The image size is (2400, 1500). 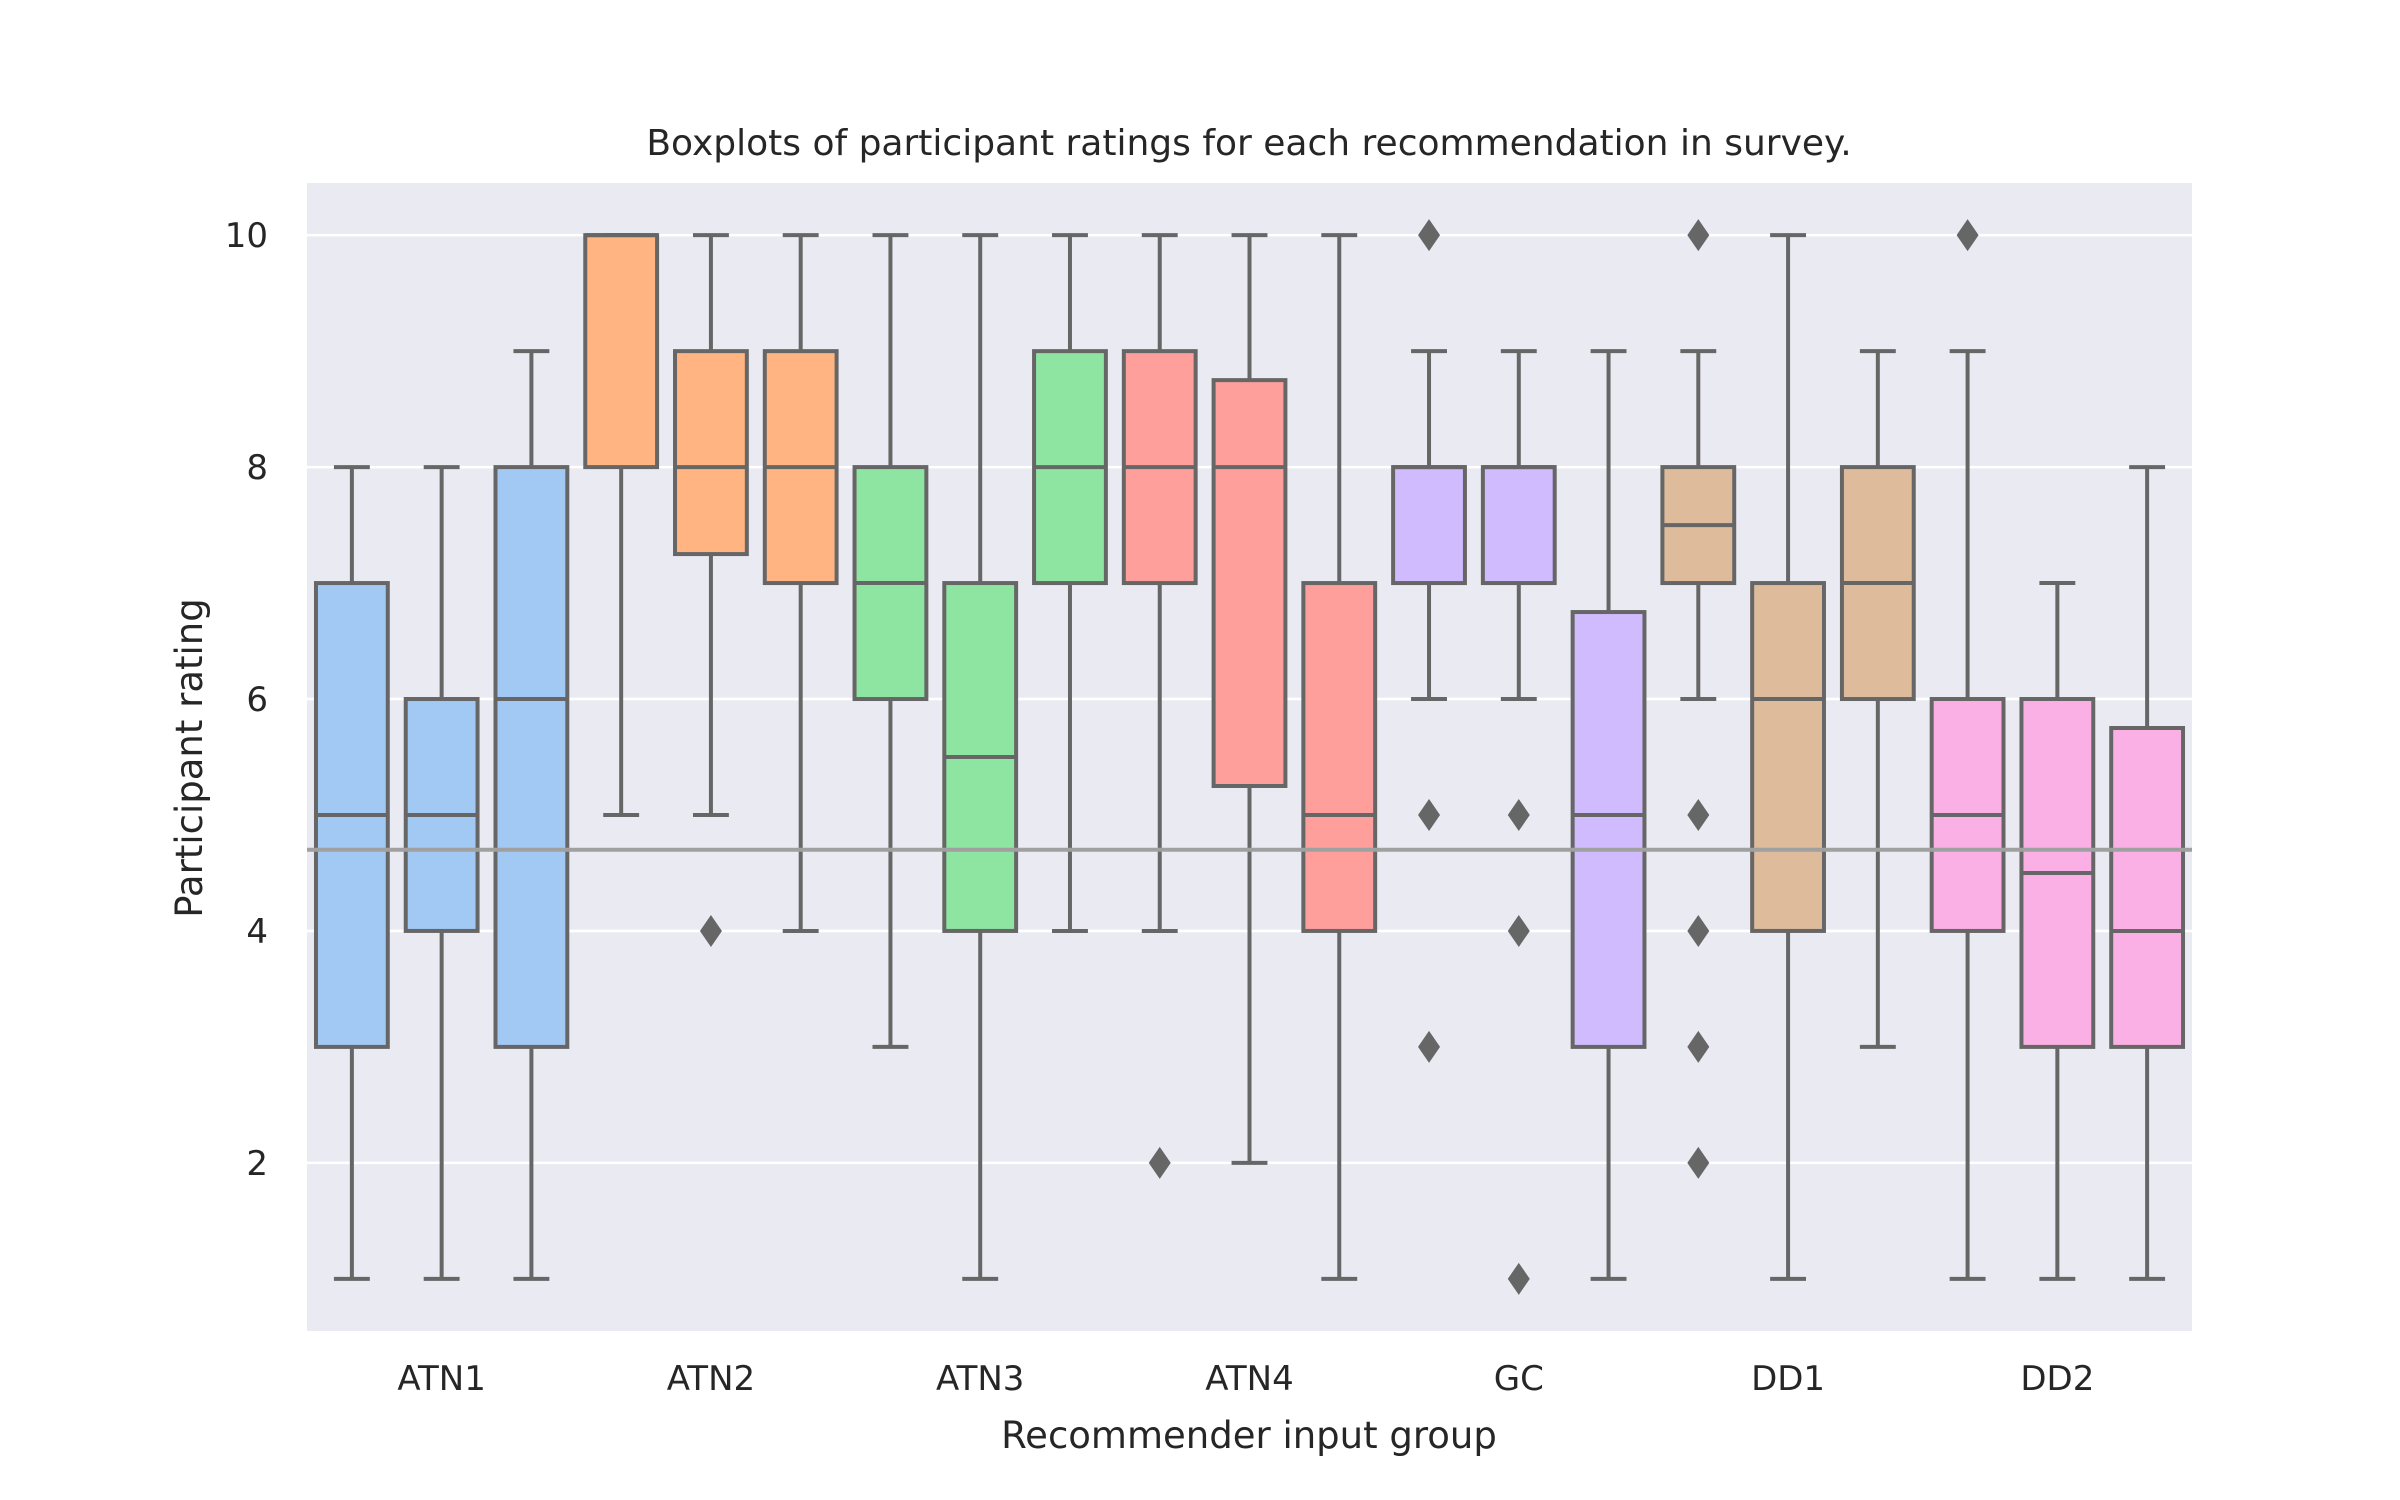 I want to click on x-tick-label: ATN2, so click(x=711, y=1379).